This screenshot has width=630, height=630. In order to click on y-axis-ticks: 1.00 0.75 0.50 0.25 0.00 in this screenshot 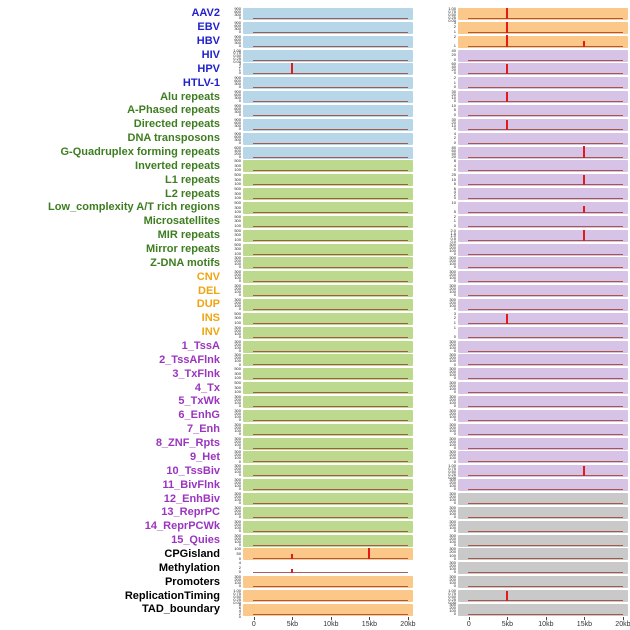, I will do `click(450, 472)`.